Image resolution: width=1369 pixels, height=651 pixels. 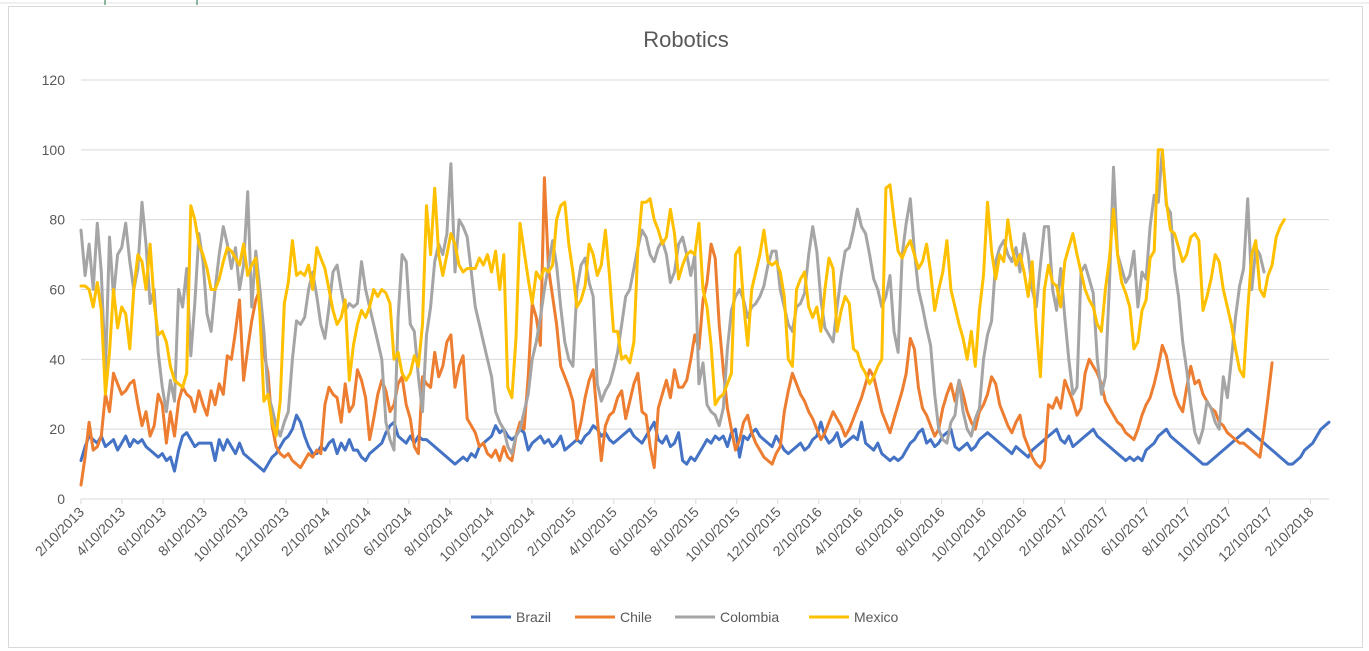 What do you see at coordinates (876, 617) in the screenshot?
I see `legend-label-mexico: Mexico` at bounding box center [876, 617].